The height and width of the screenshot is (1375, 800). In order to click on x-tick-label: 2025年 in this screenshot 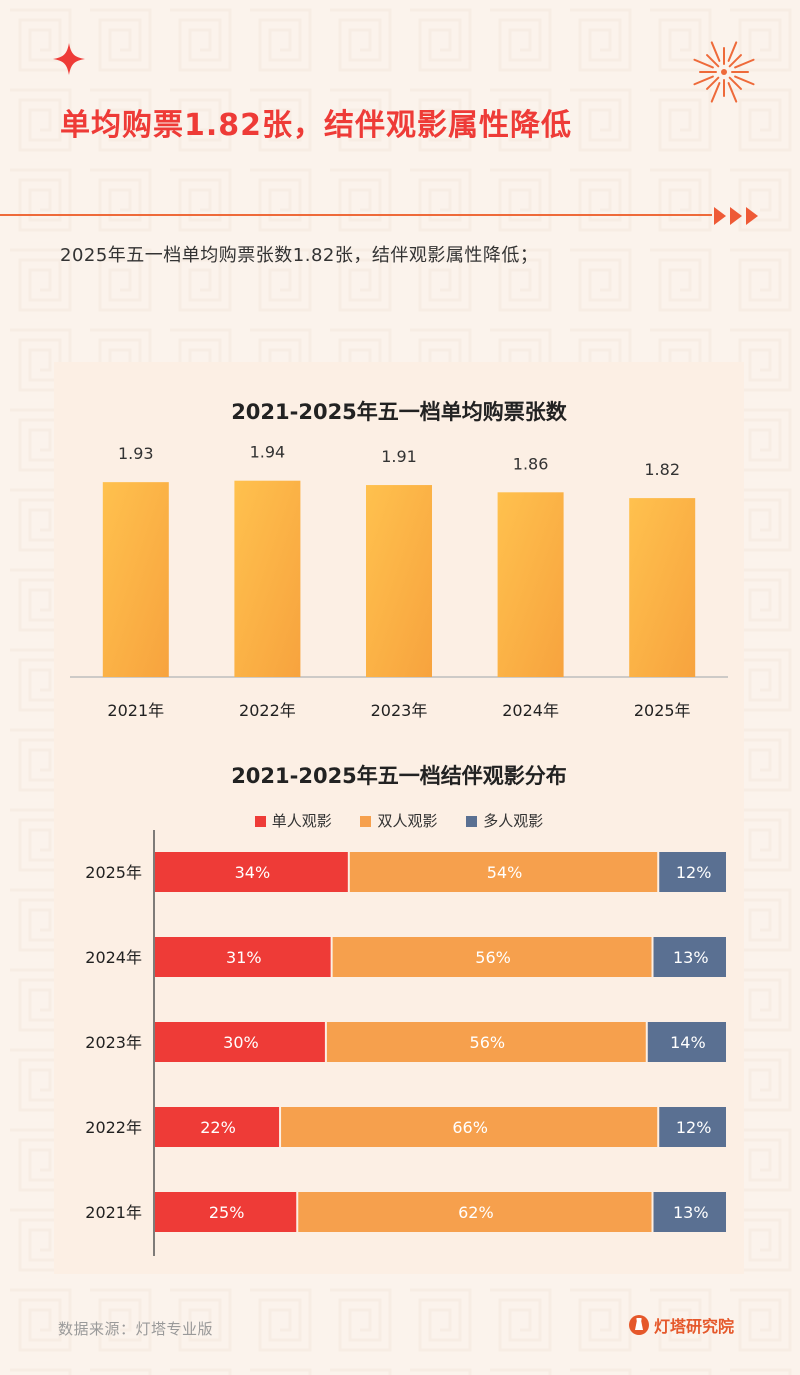, I will do `click(662, 710)`.